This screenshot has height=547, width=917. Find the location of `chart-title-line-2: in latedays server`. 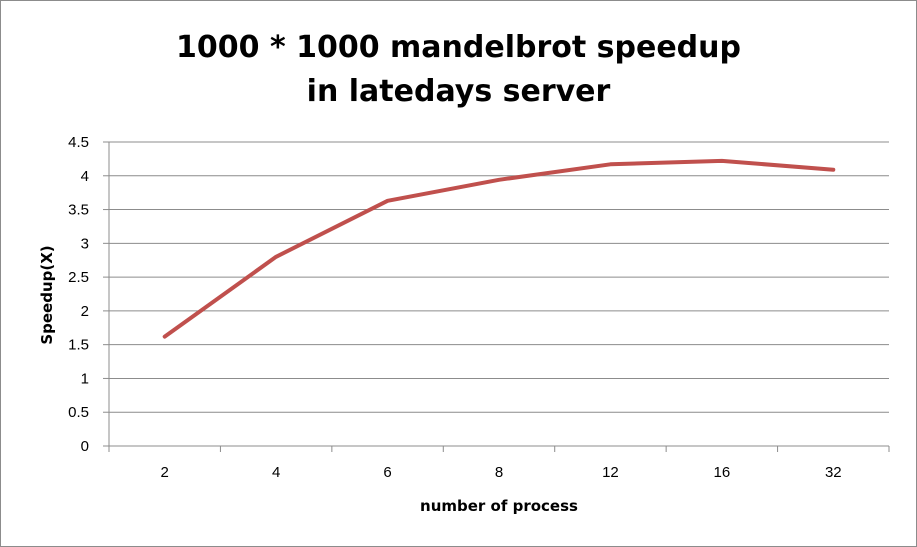

chart-title-line-2: in latedays server is located at coordinates (458, 91).